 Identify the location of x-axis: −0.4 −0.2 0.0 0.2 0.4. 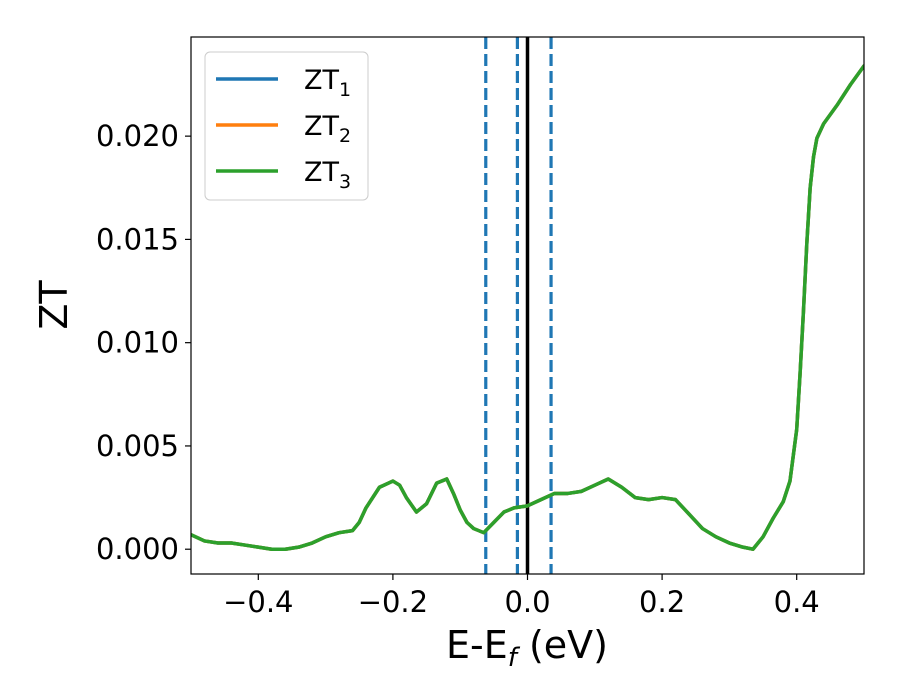
(521, 596).